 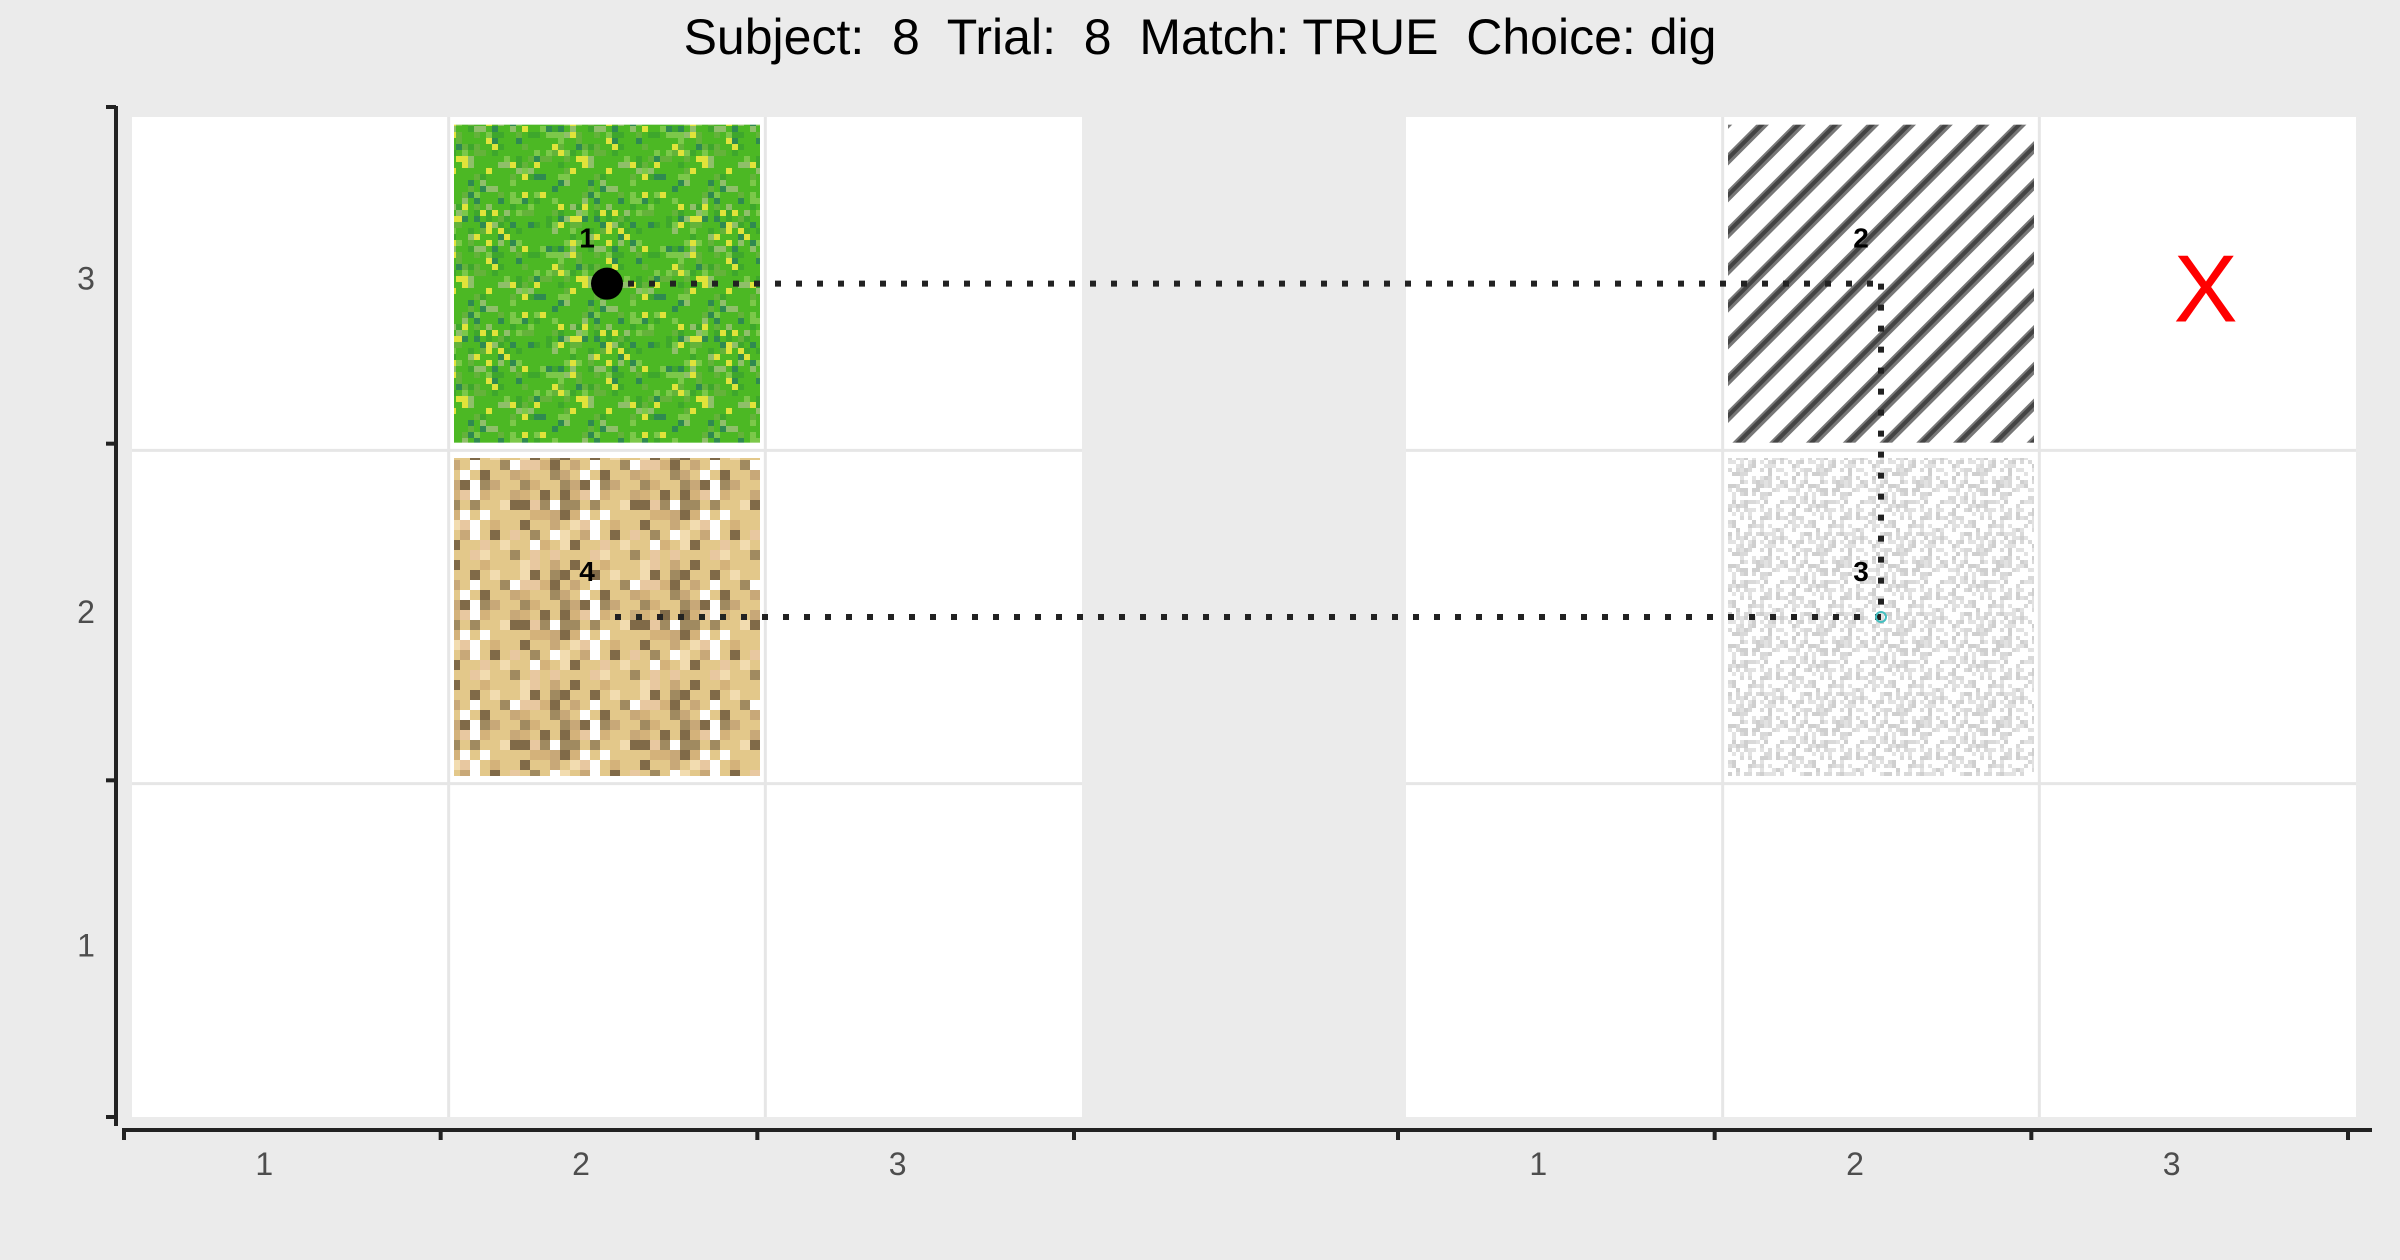 What do you see at coordinates (86, 945) in the screenshot?
I see `y-tick-label: 1` at bounding box center [86, 945].